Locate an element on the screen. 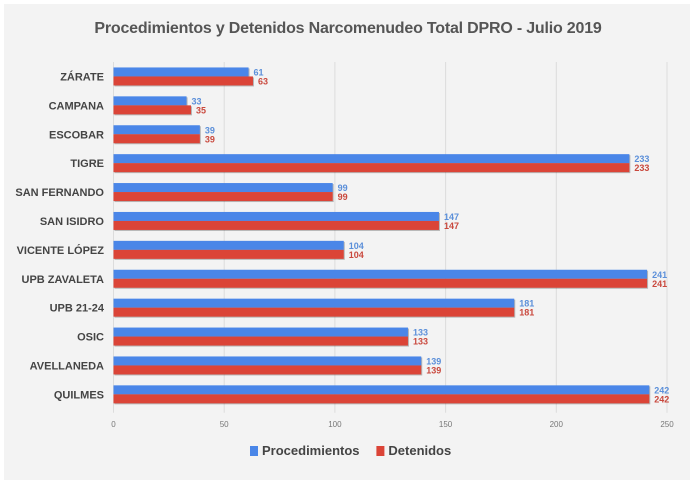 The width and height of the screenshot is (696, 485). category-label: OSIC is located at coordinates (90, 338).